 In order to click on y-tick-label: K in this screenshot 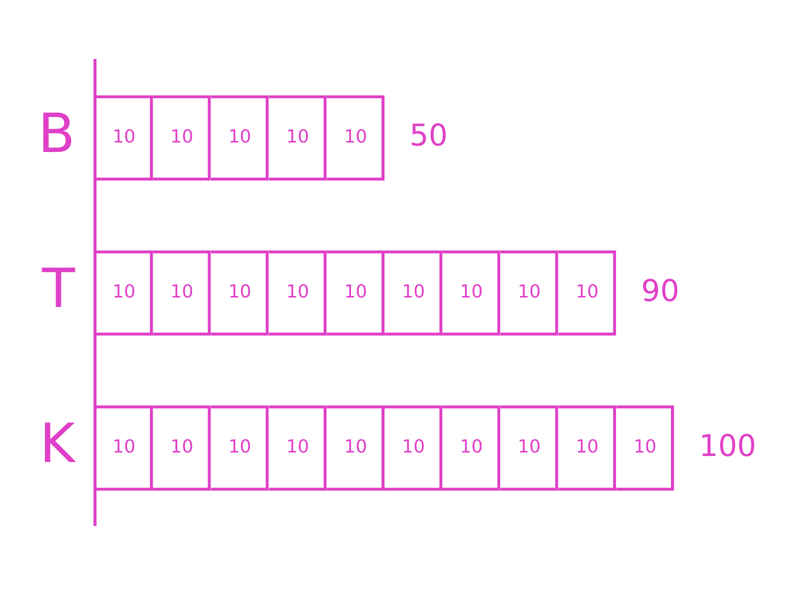, I will do `click(58, 444)`.